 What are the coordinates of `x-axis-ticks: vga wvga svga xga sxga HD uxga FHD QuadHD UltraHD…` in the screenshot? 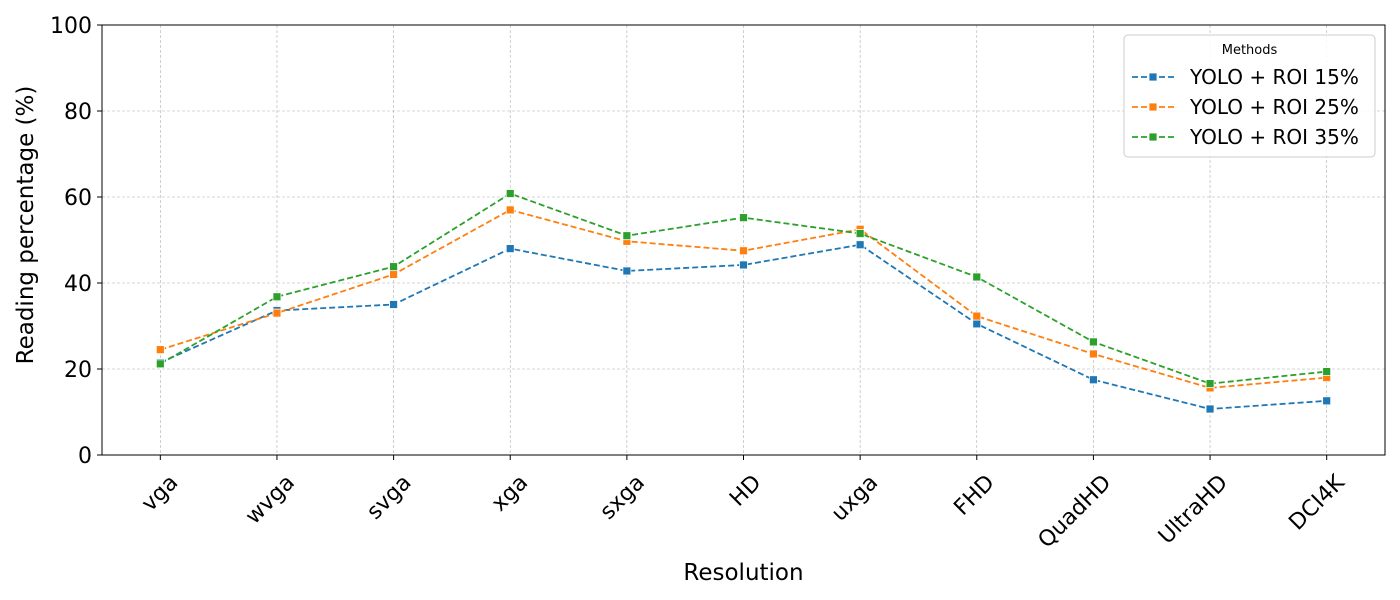 It's located at (743, 504).